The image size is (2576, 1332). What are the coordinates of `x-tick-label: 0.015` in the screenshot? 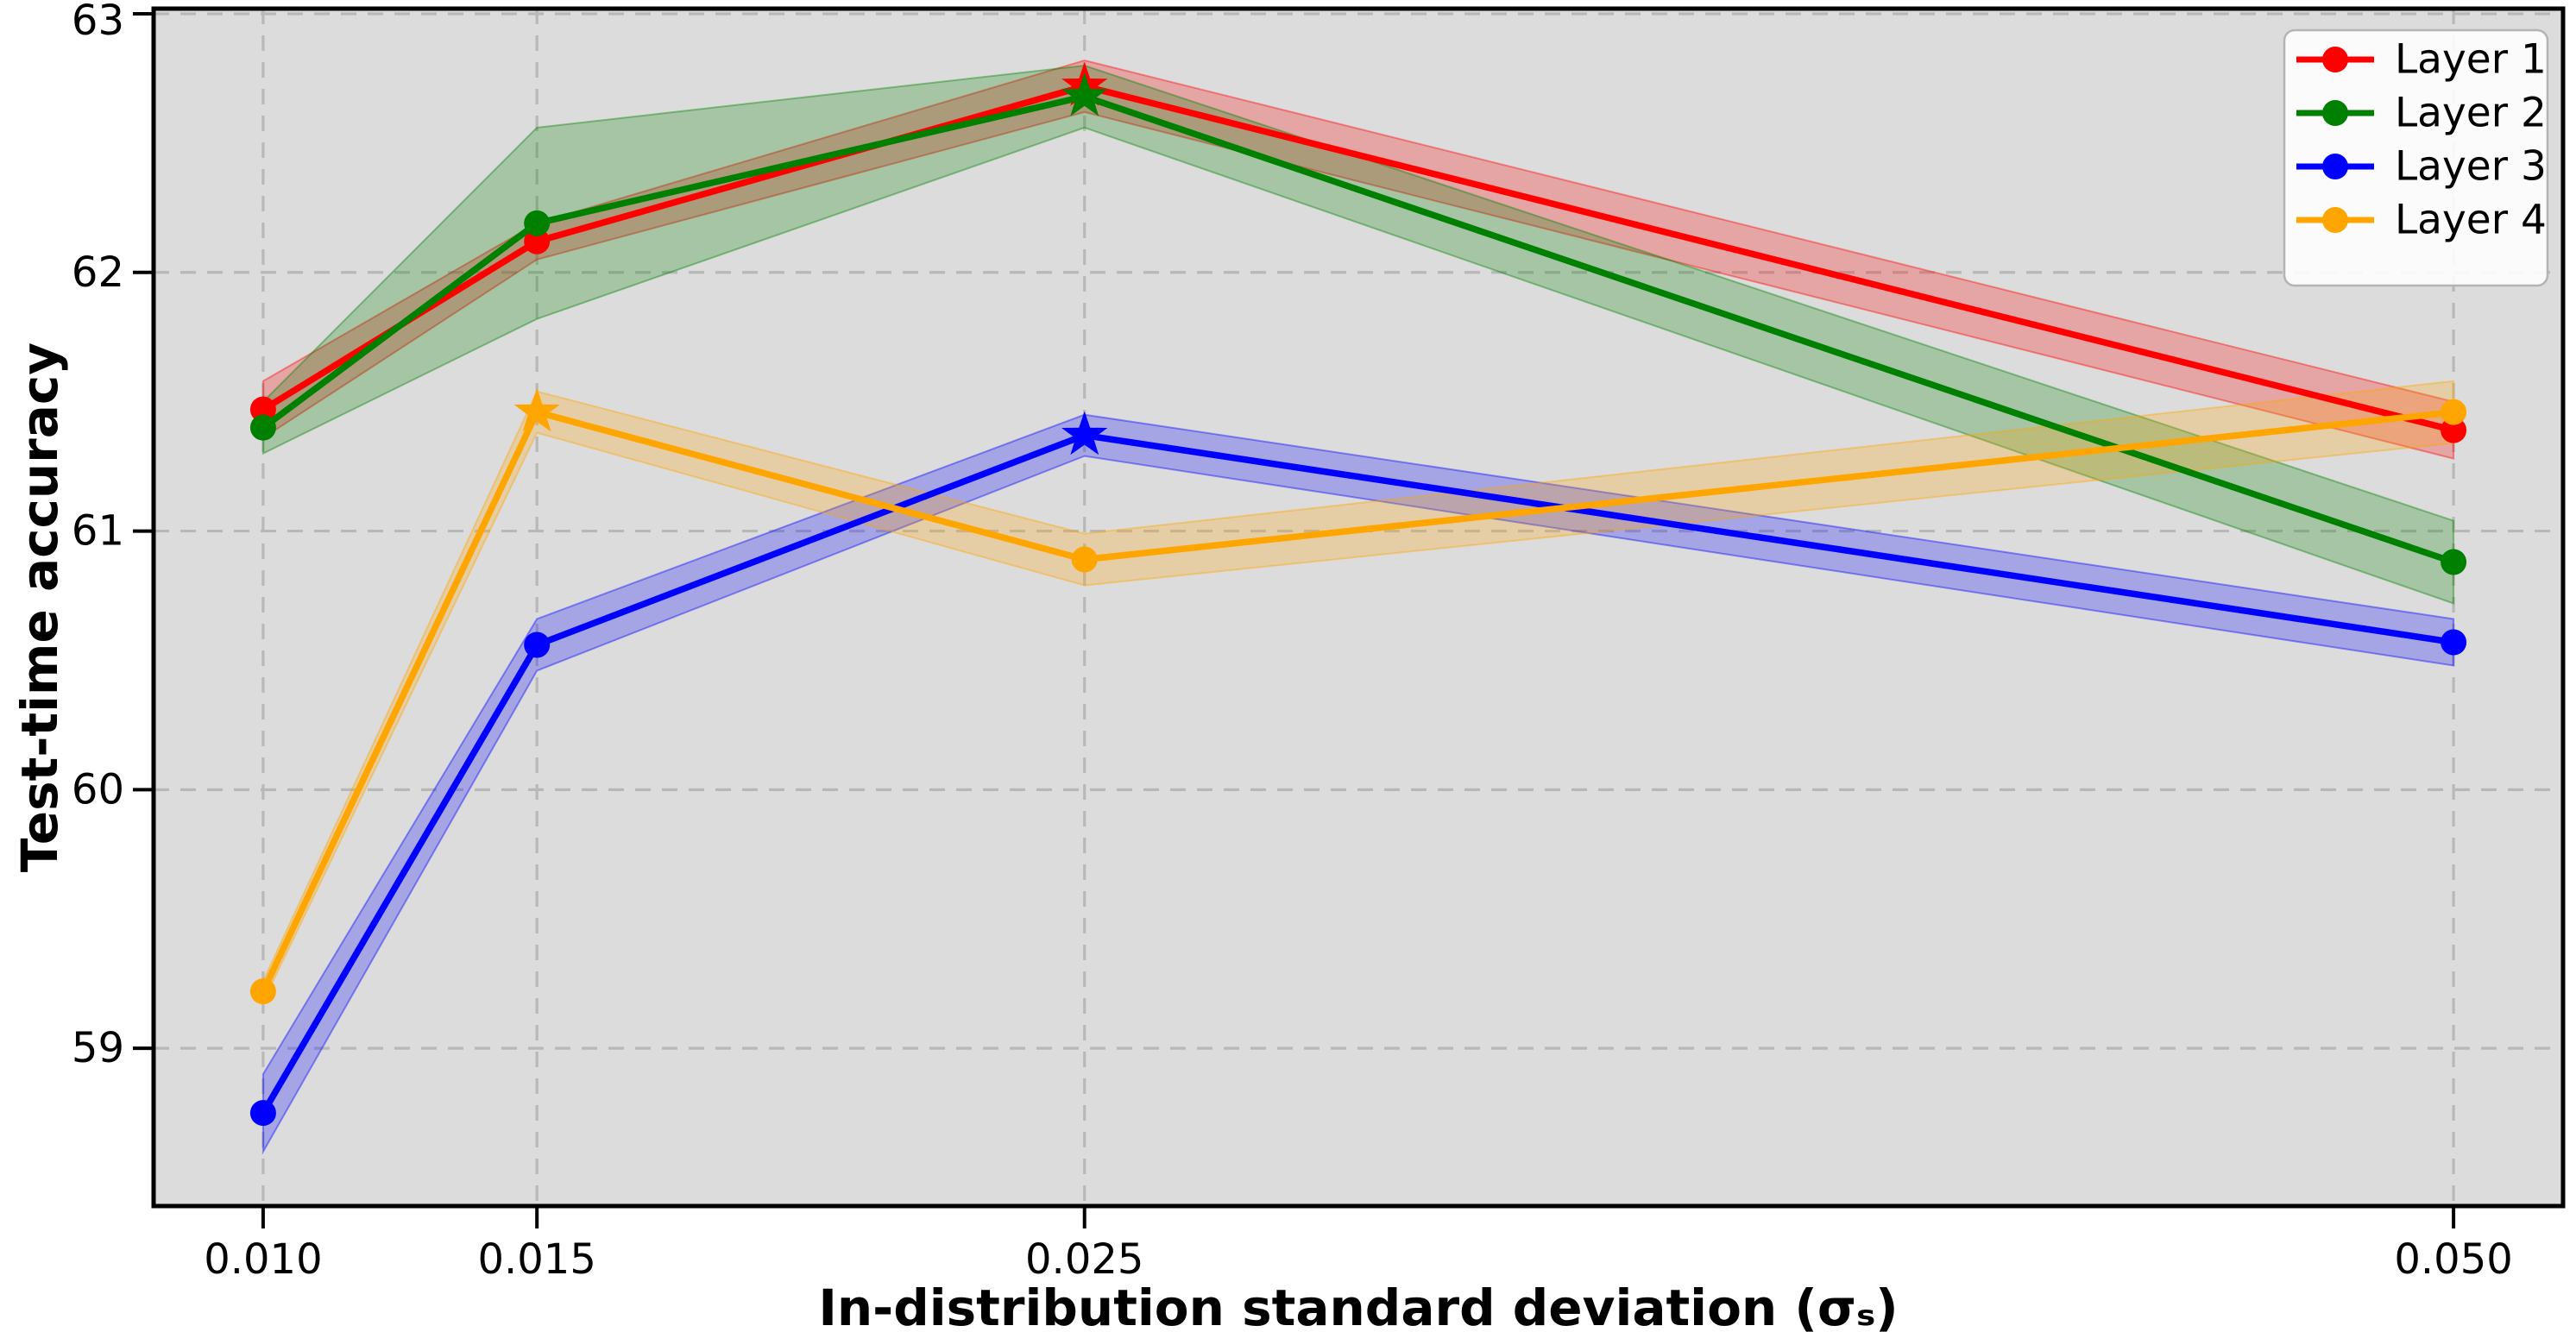 It's located at (536, 1259).